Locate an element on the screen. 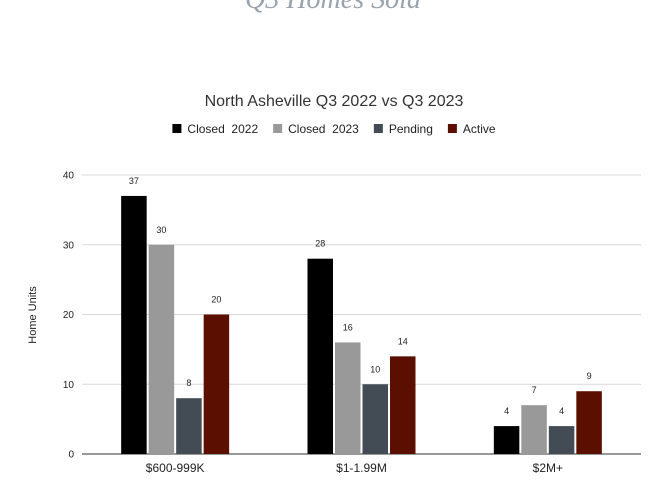  x-category-label: $1-1.99M is located at coordinates (361, 468).